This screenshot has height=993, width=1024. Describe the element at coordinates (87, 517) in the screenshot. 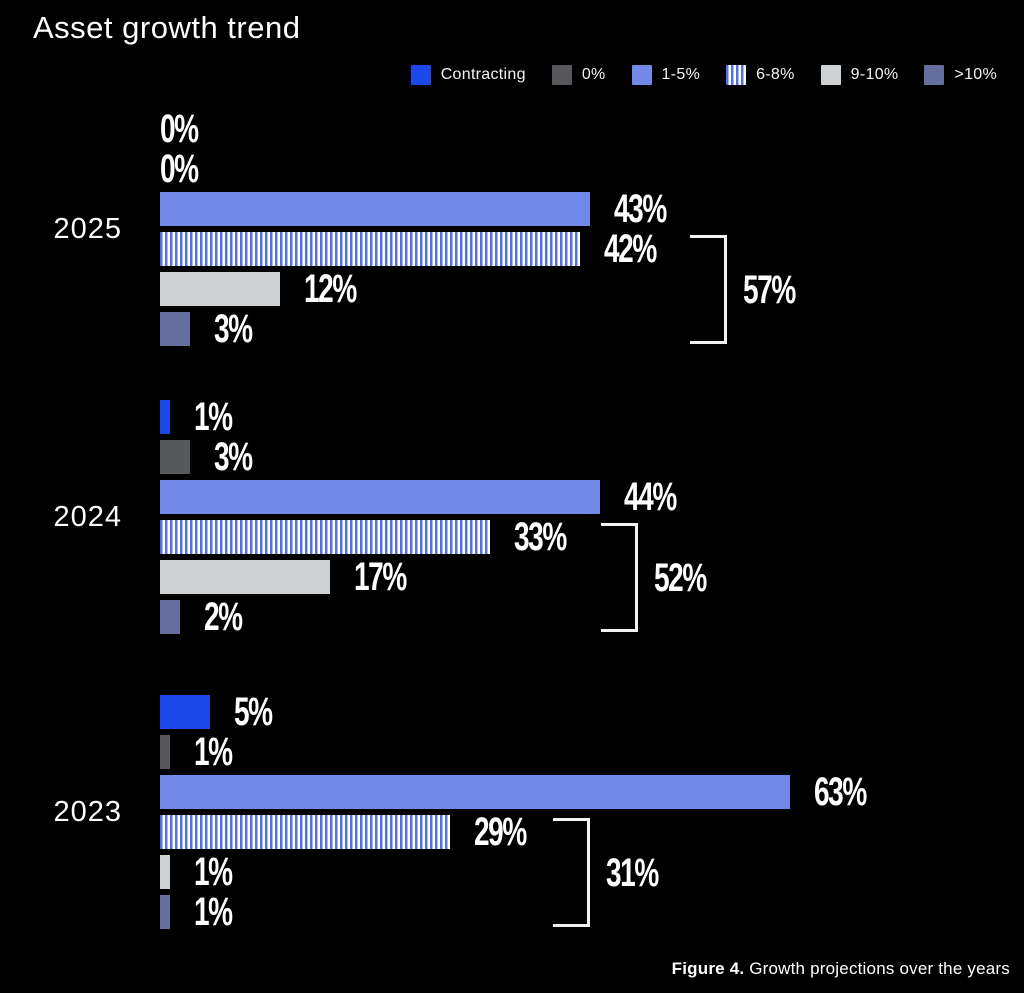

I see `year-label-2024: 2024` at that location.